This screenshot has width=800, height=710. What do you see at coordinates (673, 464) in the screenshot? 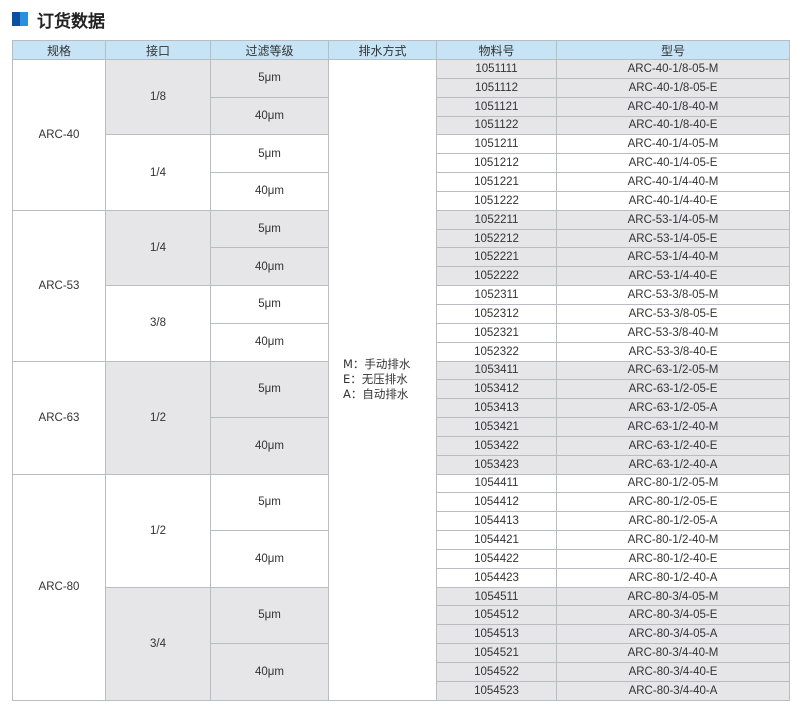
I see `model-cell: ARC-63-1/2-40-A` at bounding box center [673, 464].